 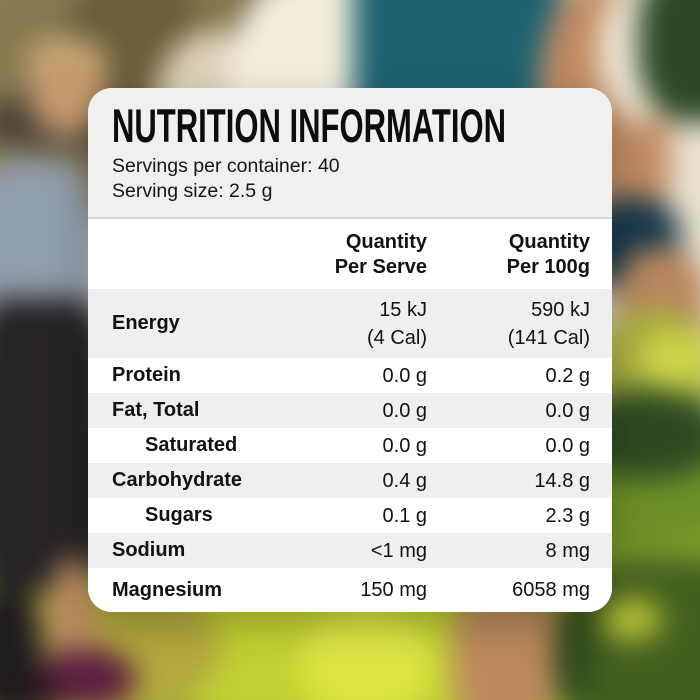 What do you see at coordinates (309, 125) in the screenshot?
I see `panel-title: NUTRITION INFORMATION` at bounding box center [309, 125].